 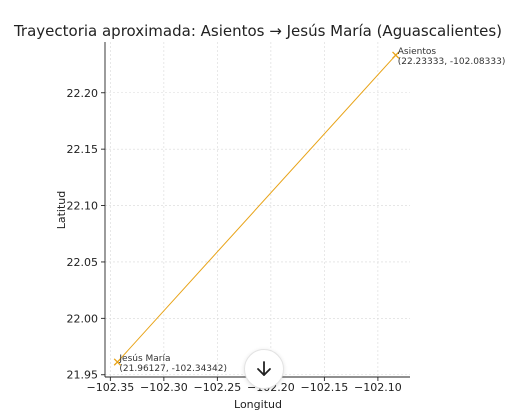 I want to click on y-tick-label: 22.10, so click(x=83, y=206).